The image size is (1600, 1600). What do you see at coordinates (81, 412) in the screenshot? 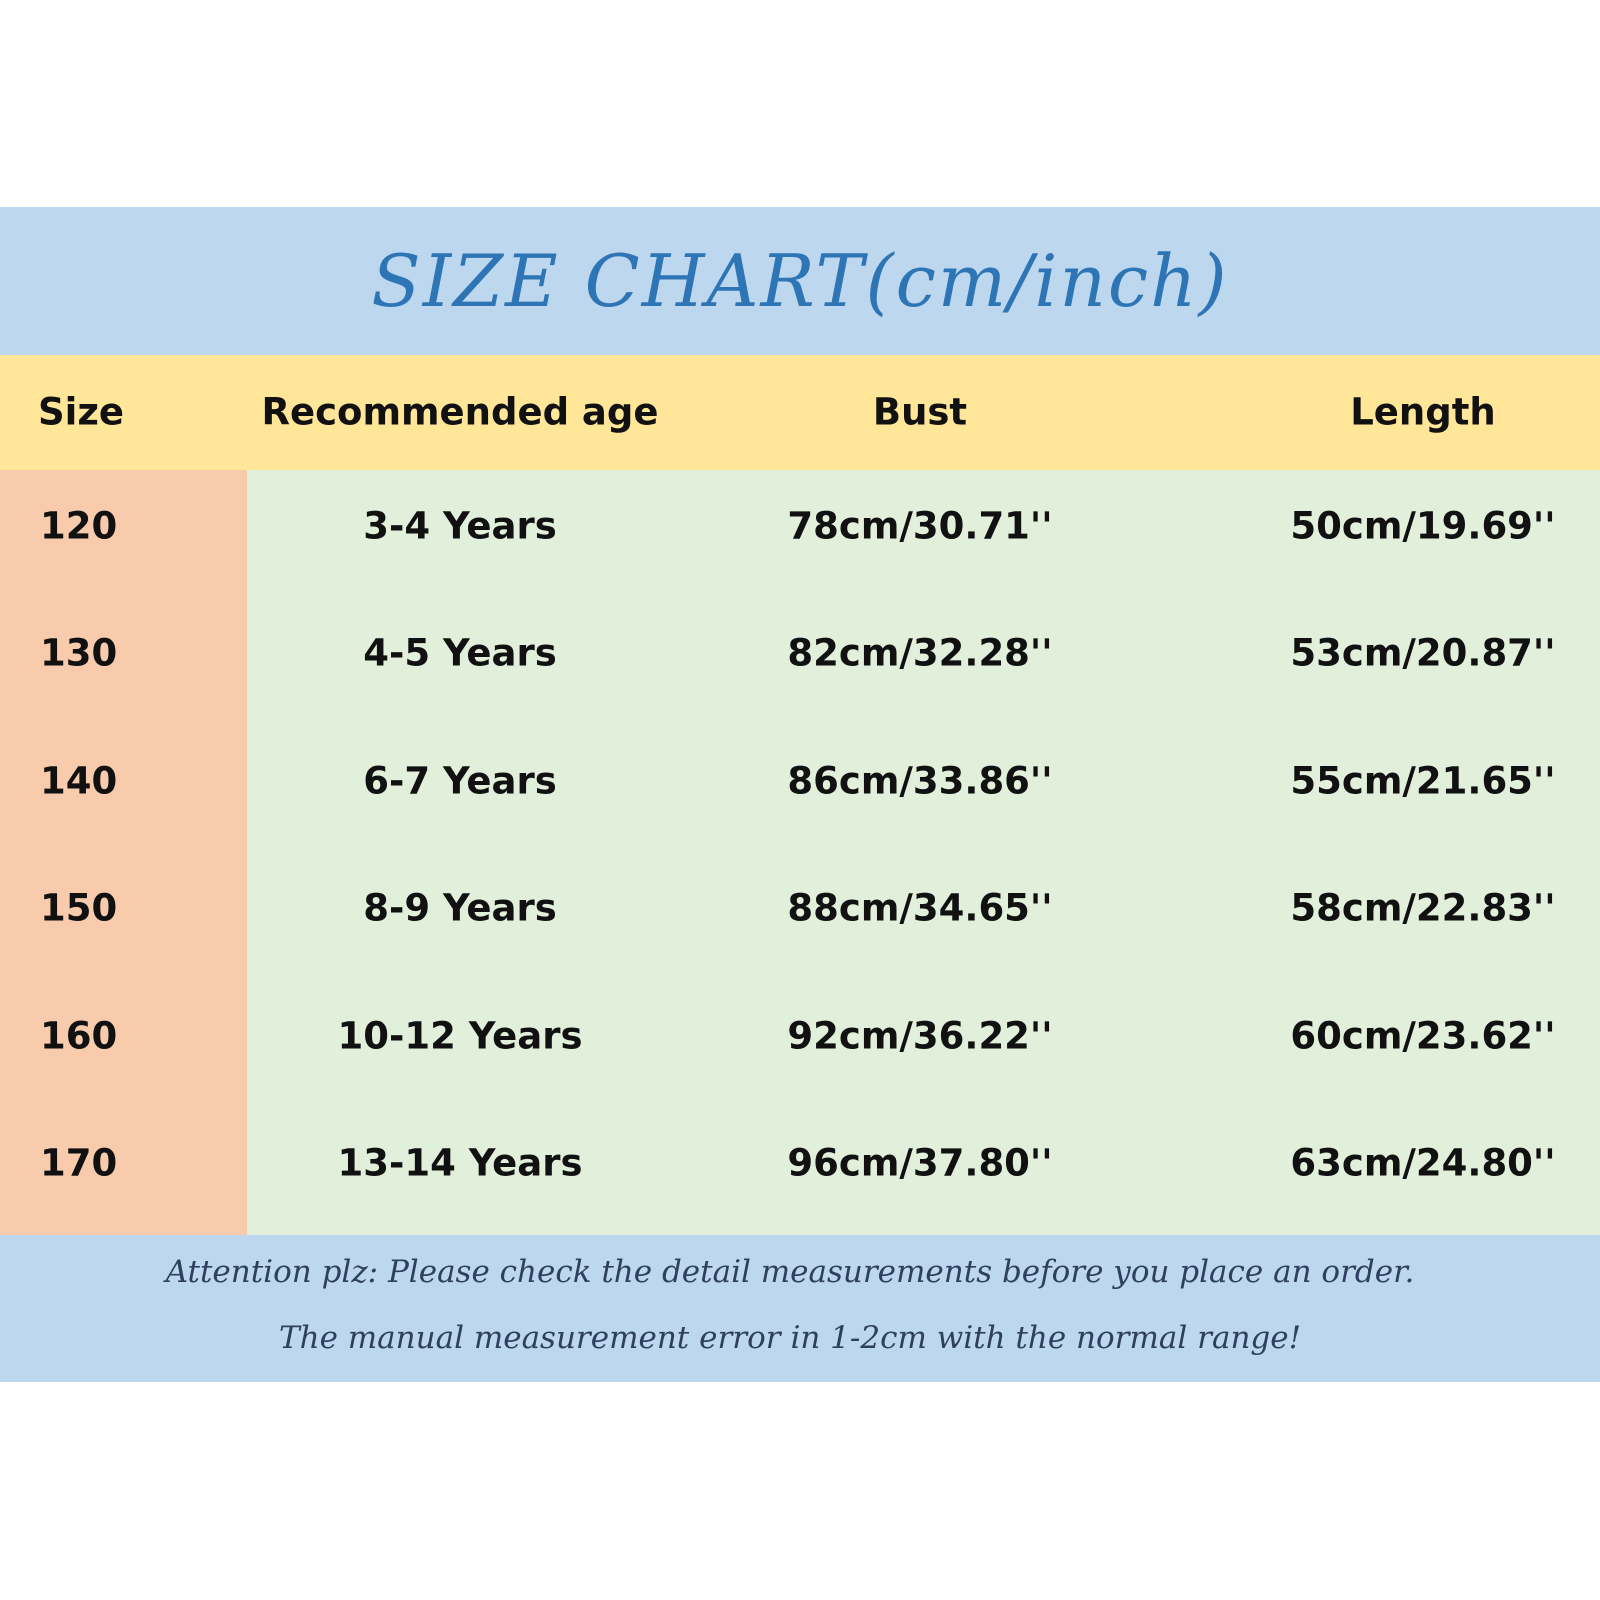
I see `column-header: Size` at bounding box center [81, 412].